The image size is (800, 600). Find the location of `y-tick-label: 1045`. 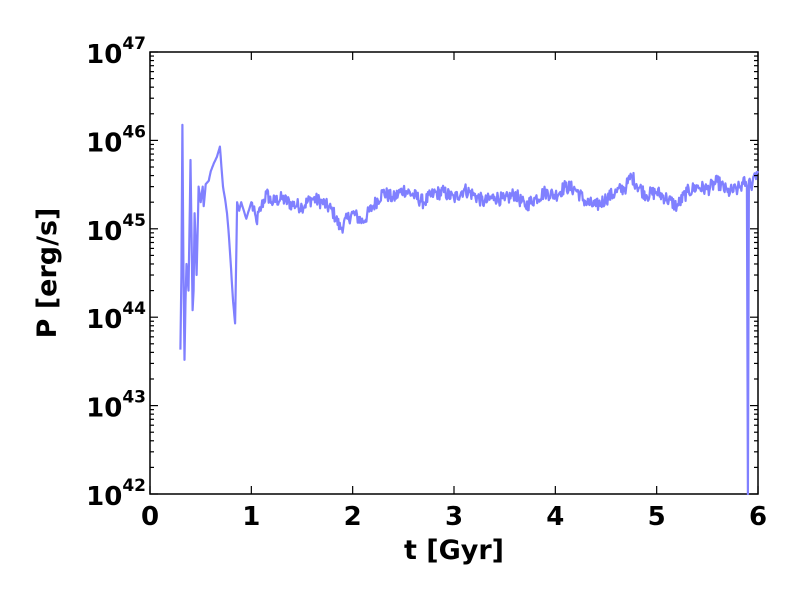

y-tick-label: 1045 is located at coordinates (116, 229).